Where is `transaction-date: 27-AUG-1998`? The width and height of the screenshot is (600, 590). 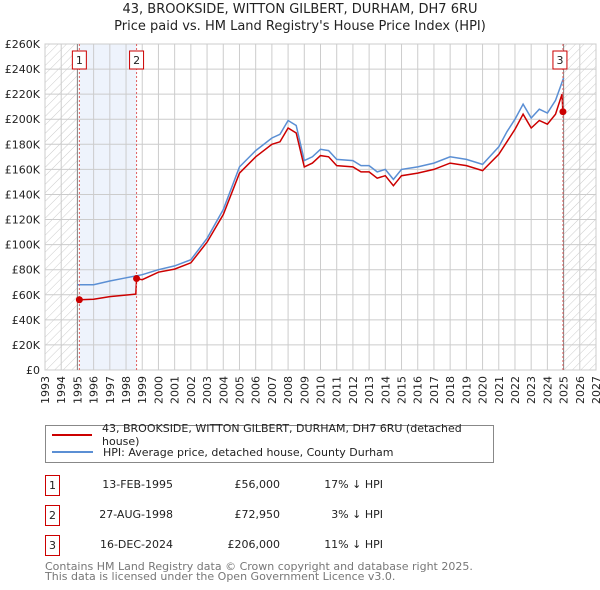
transaction-date: 27-AUG-1998 is located at coordinates (136, 514).